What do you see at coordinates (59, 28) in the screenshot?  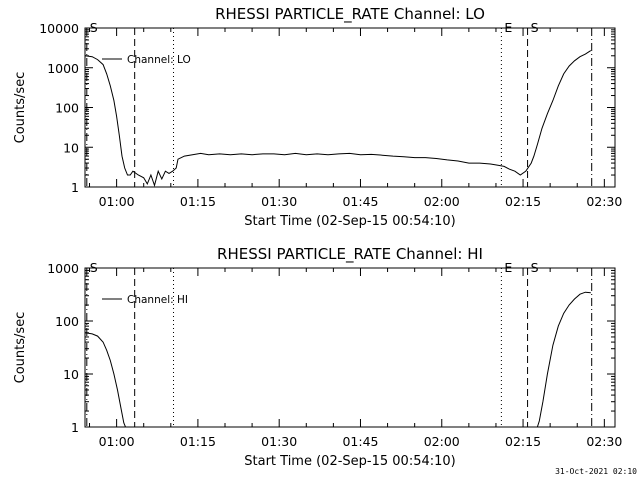 I see `y-tick-label: 10000` at bounding box center [59, 28].